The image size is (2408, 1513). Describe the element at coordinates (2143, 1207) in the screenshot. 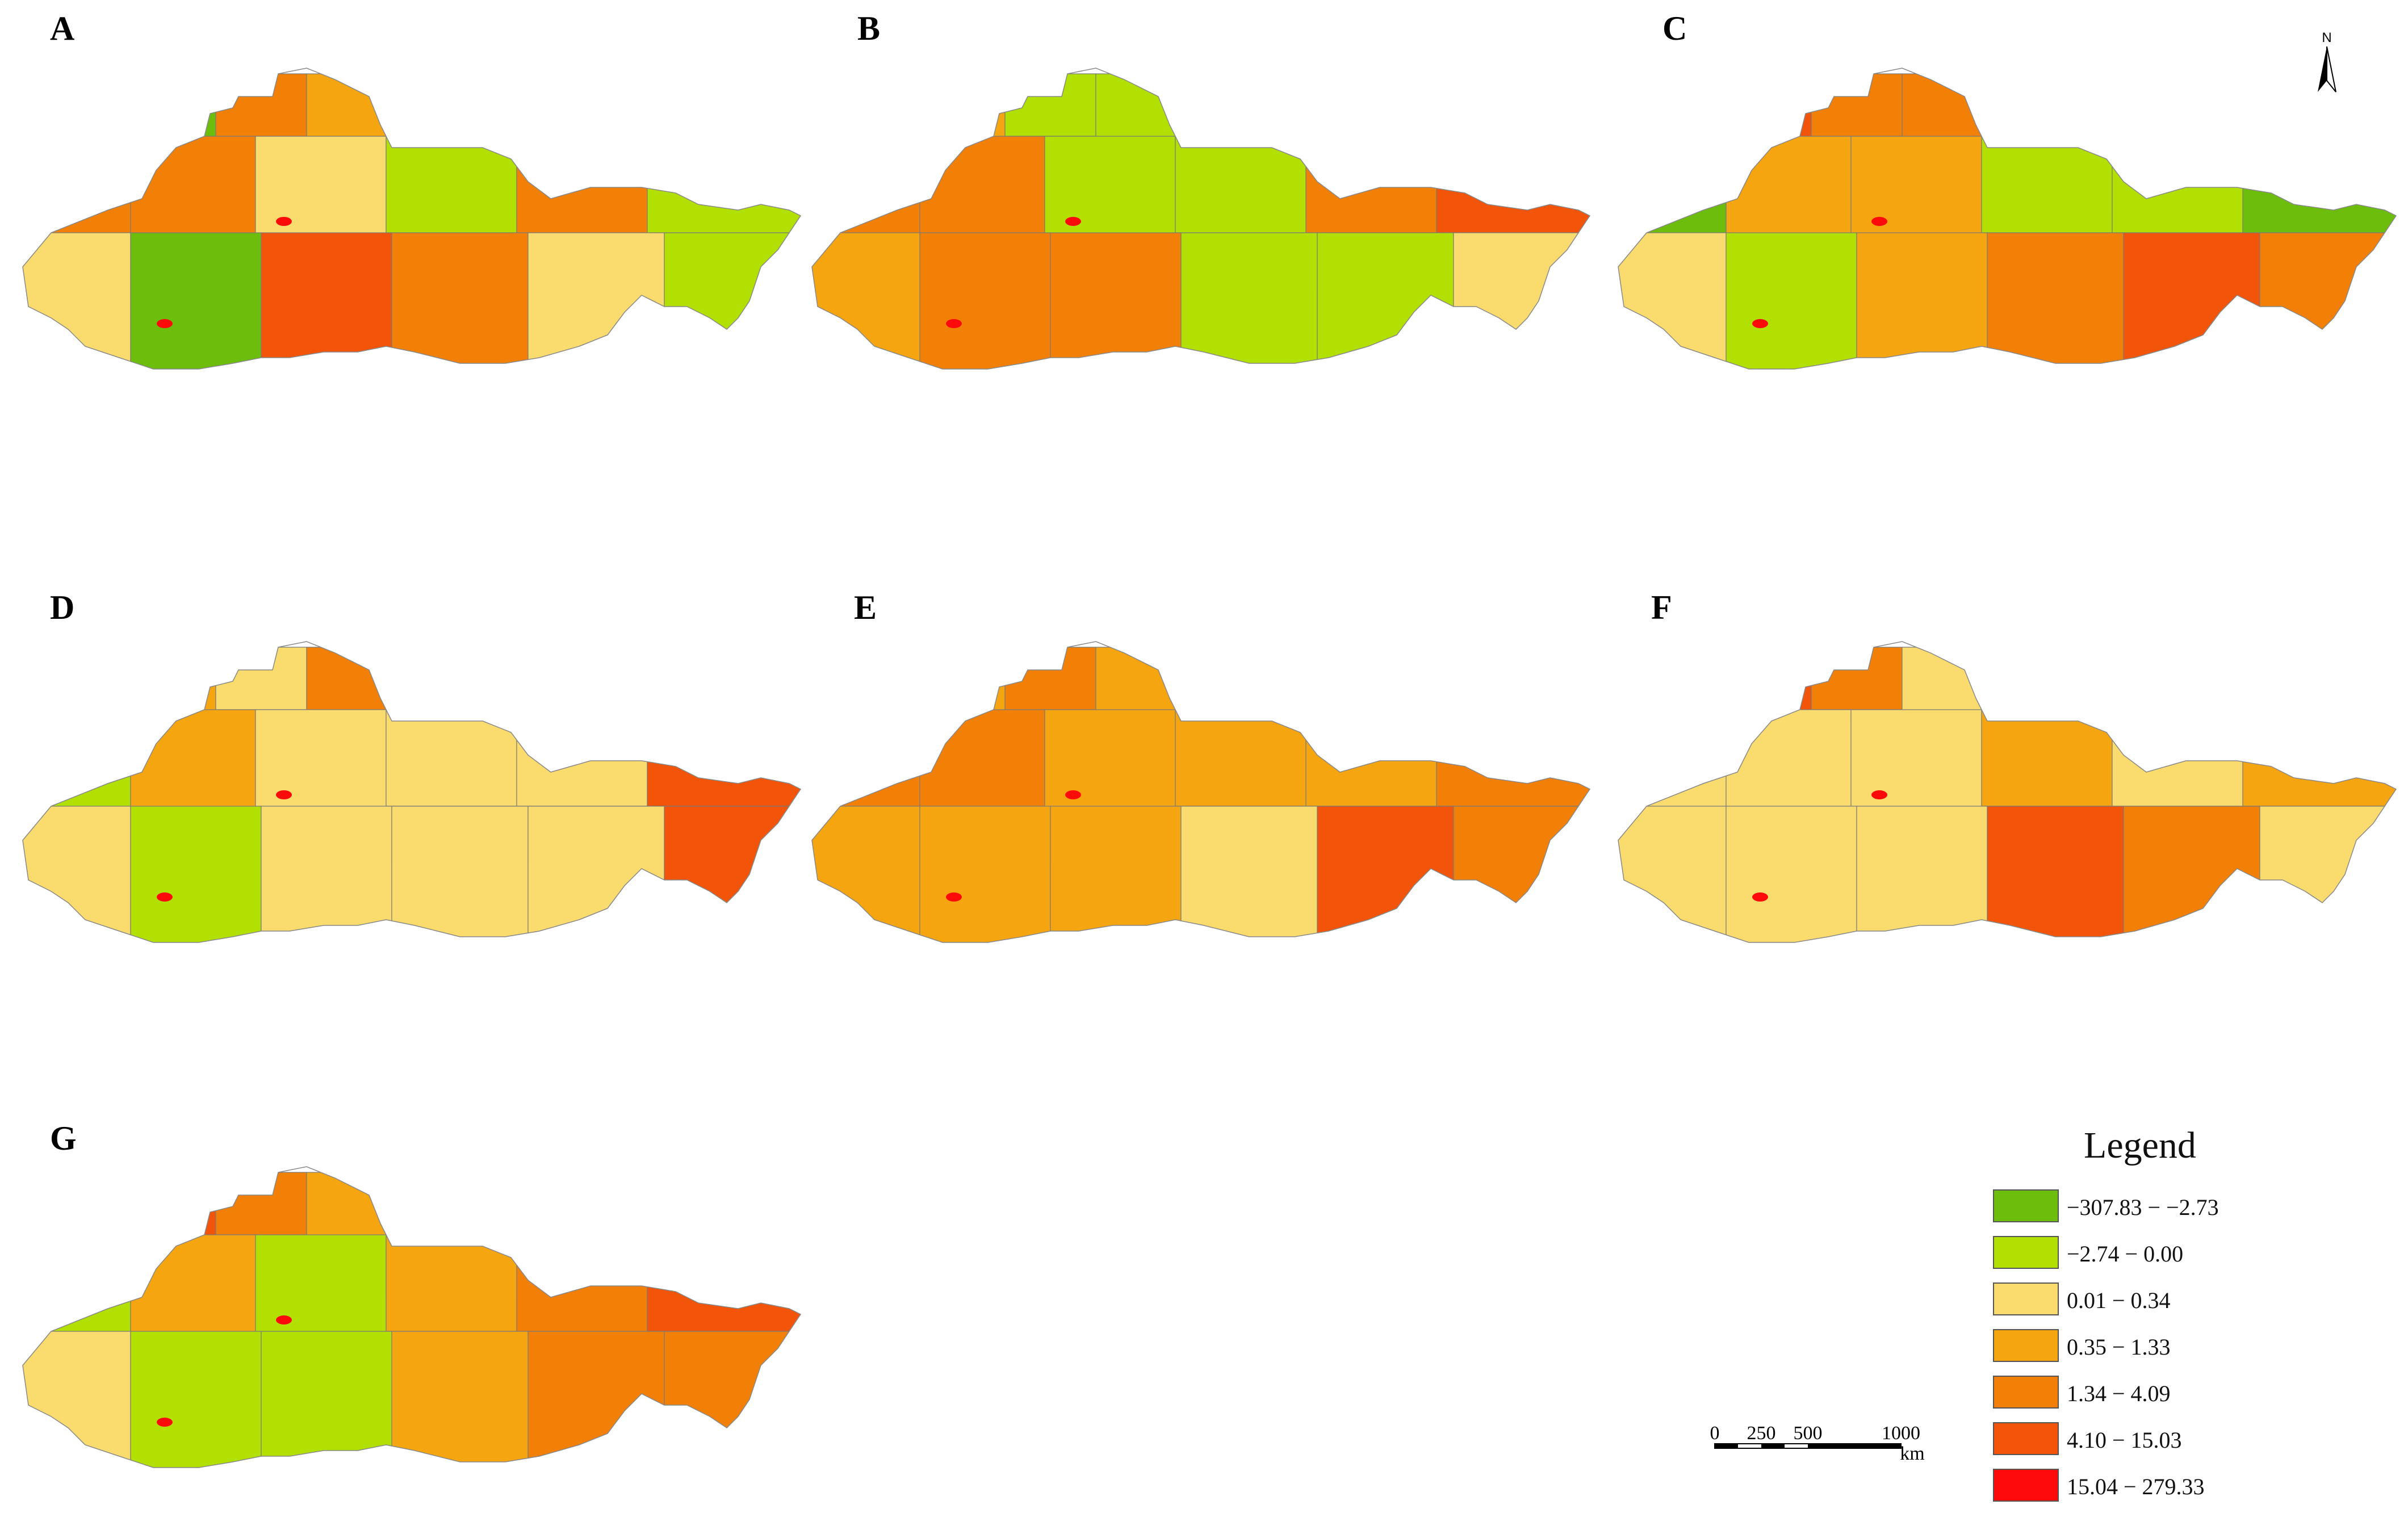

I see `legend-range: −307.83 − −2.73` at that location.